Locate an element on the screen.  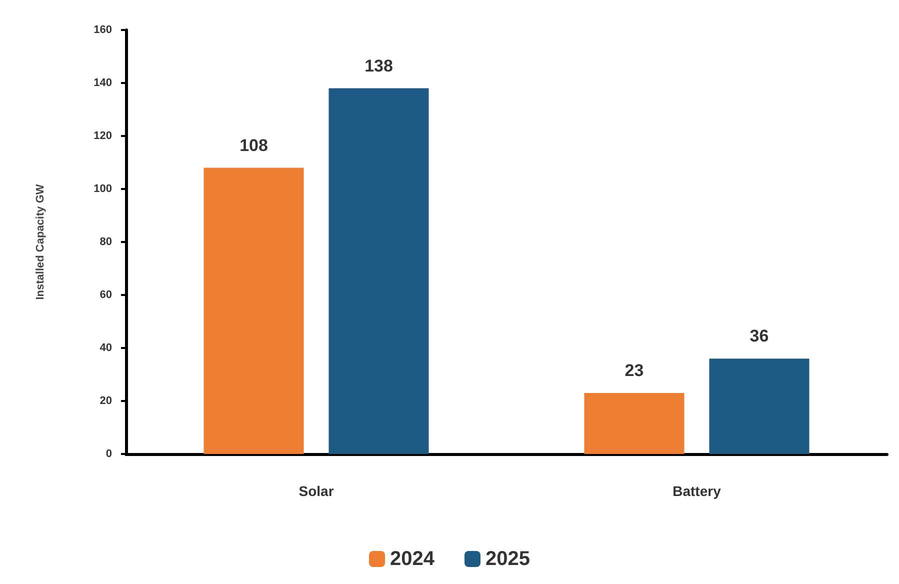
y-tick-label: 120 is located at coordinates (103, 136).